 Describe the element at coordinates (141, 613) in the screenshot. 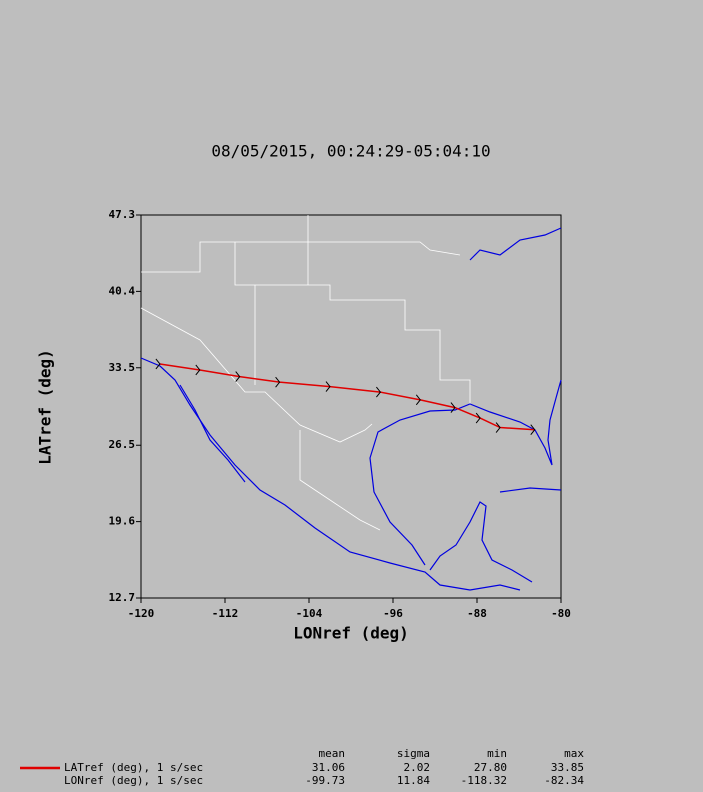

I see `x-tick-label: -120` at that location.